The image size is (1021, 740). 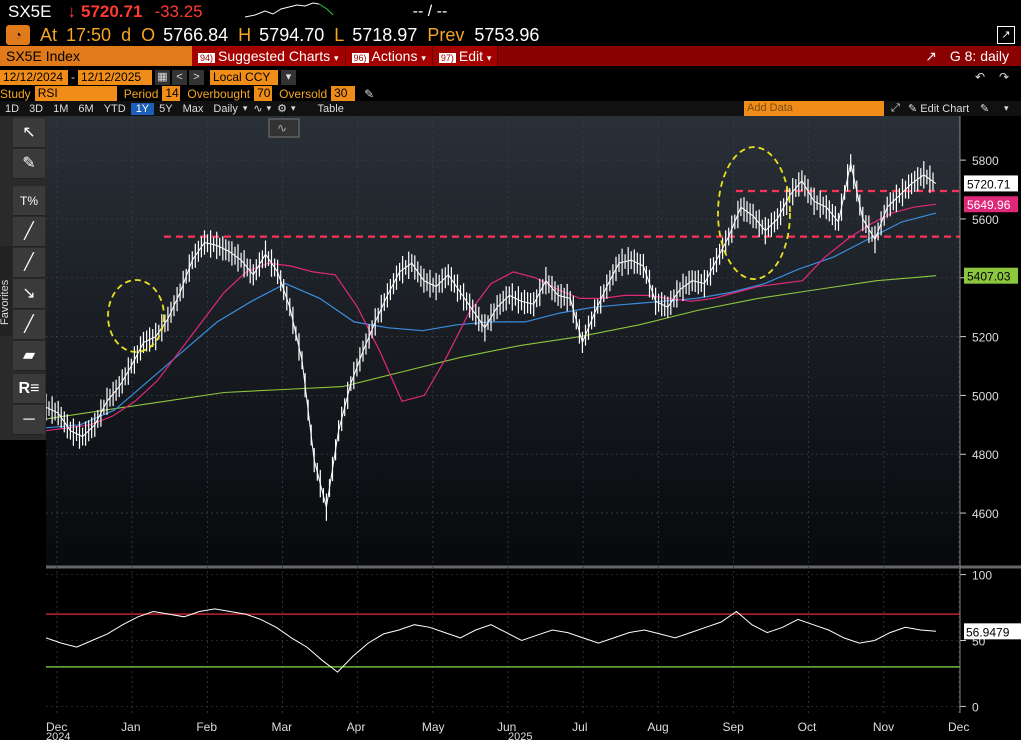 I want to click on chart-type-icon: ∿, so click(x=258, y=109).